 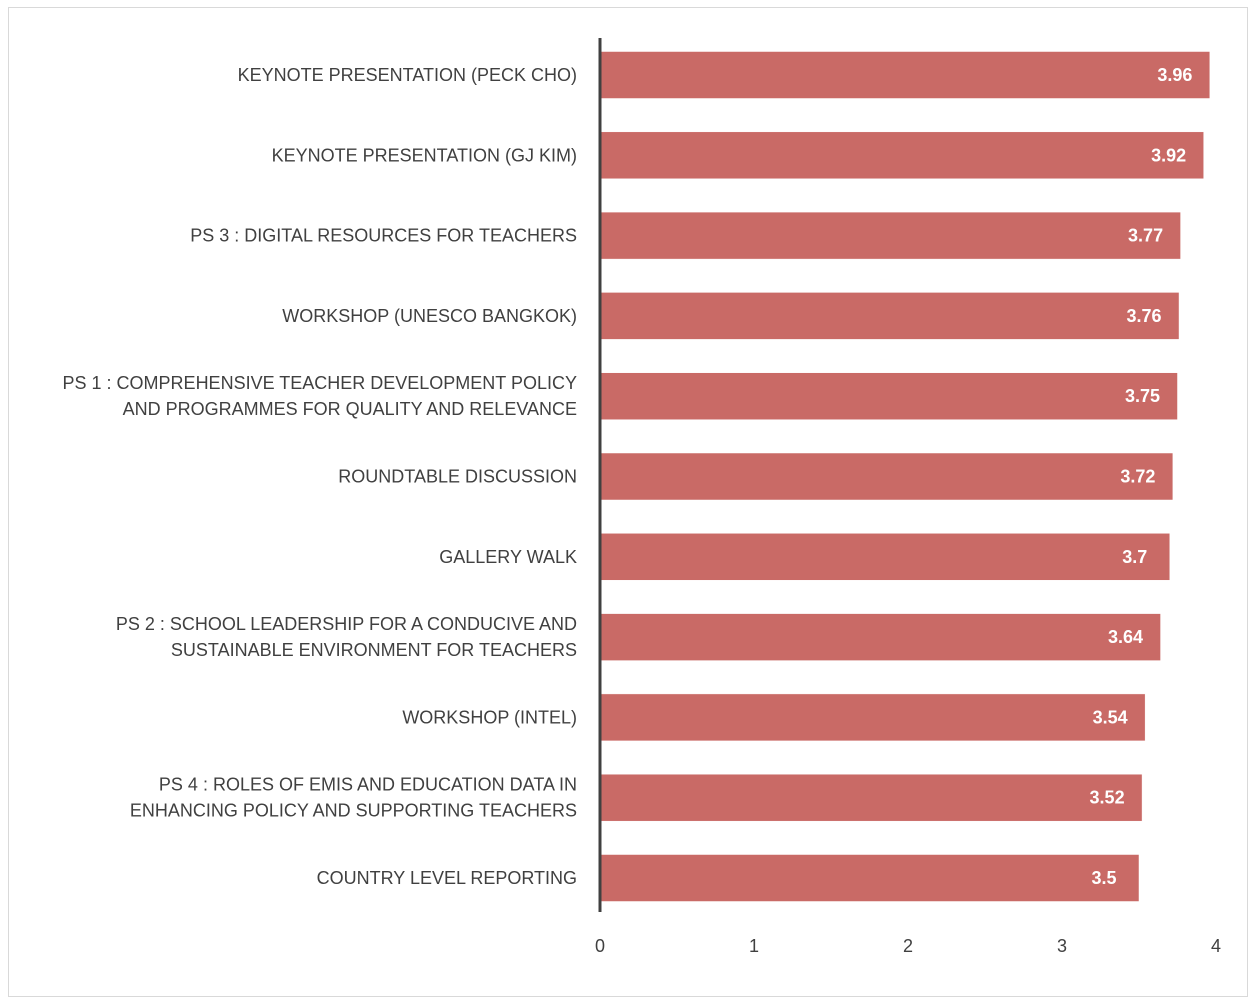 I want to click on data-label: 3.92, so click(x=1168, y=155).